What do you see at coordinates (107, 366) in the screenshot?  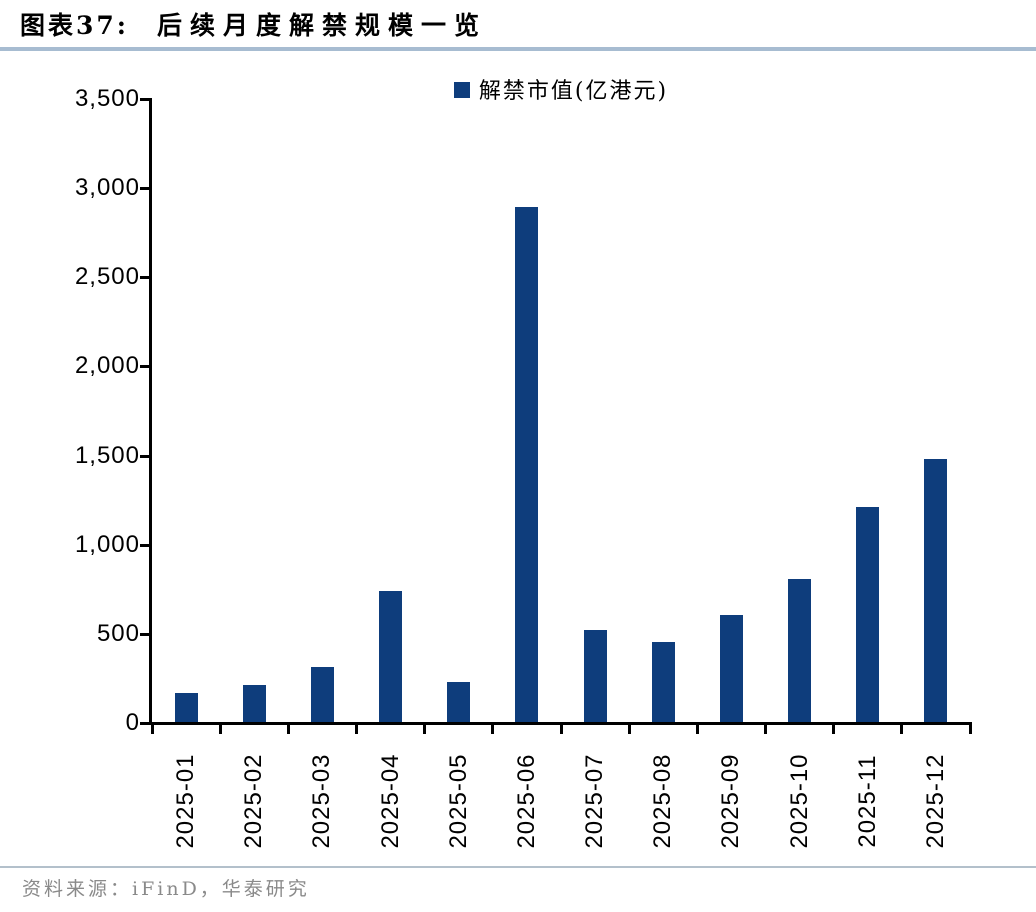 I see `y-axis-tick-label: 2,000` at bounding box center [107, 366].